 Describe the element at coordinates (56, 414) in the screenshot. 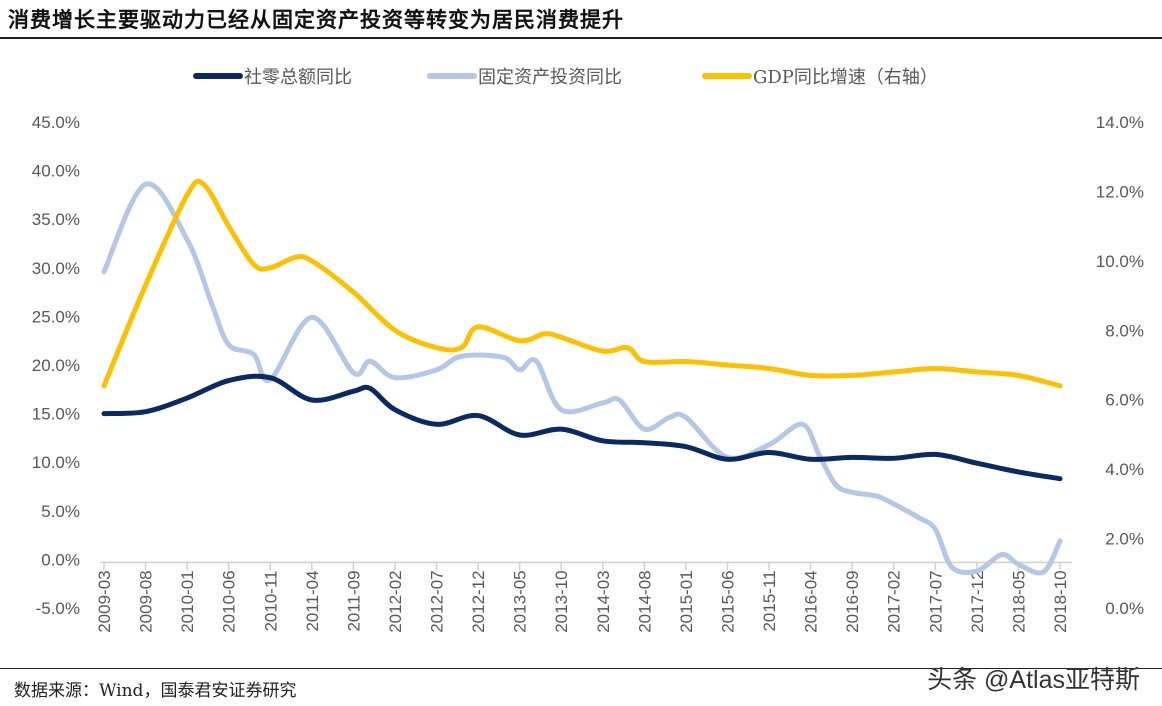

I see `y-left-tick-label: 15.0%` at that location.